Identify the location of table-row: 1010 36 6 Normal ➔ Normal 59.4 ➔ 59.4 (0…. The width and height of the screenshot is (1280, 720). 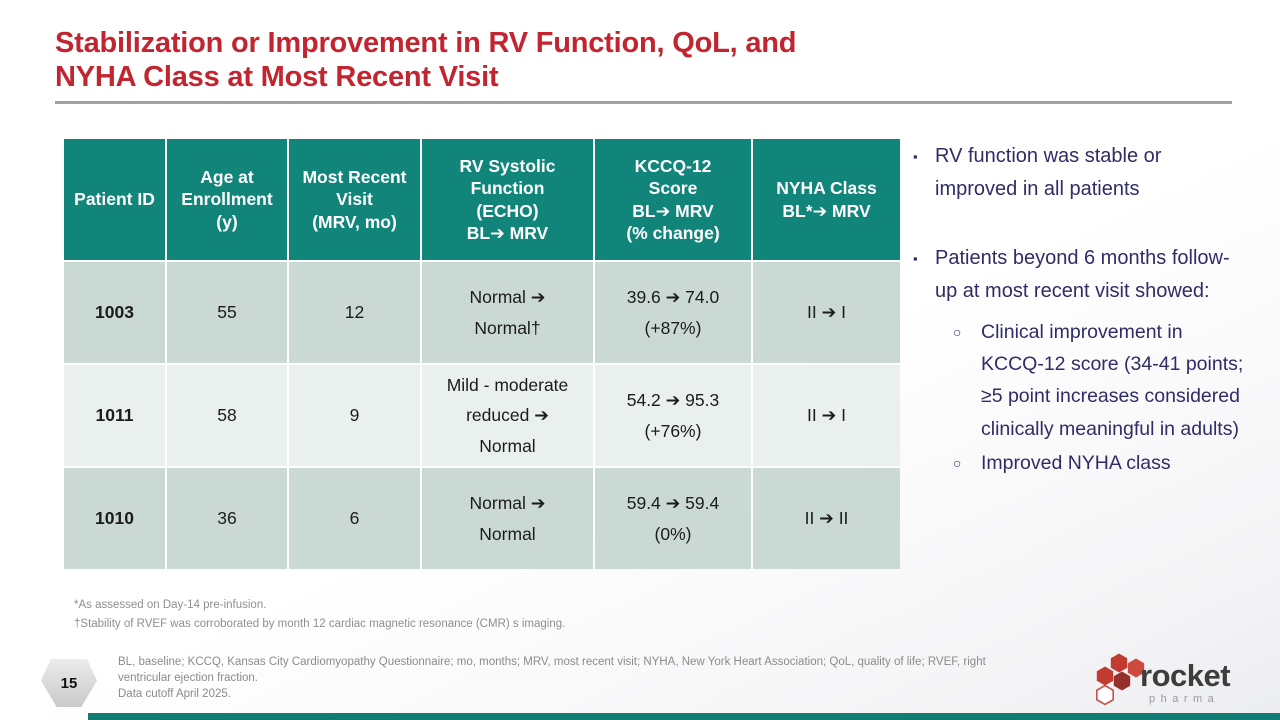
(482, 518).